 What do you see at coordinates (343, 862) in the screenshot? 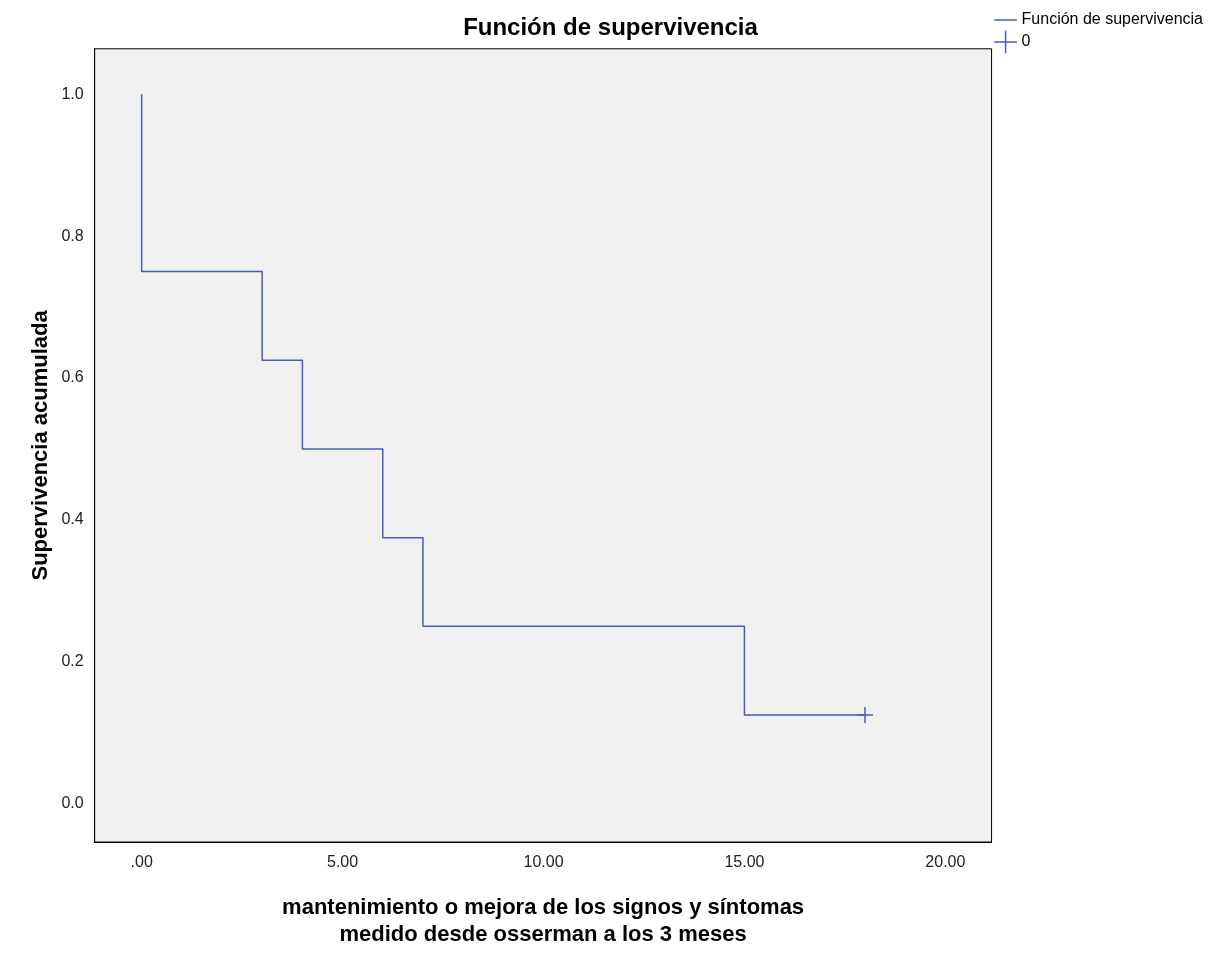
I see `x-tick-label: 5.00` at bounding box center [343, 862].